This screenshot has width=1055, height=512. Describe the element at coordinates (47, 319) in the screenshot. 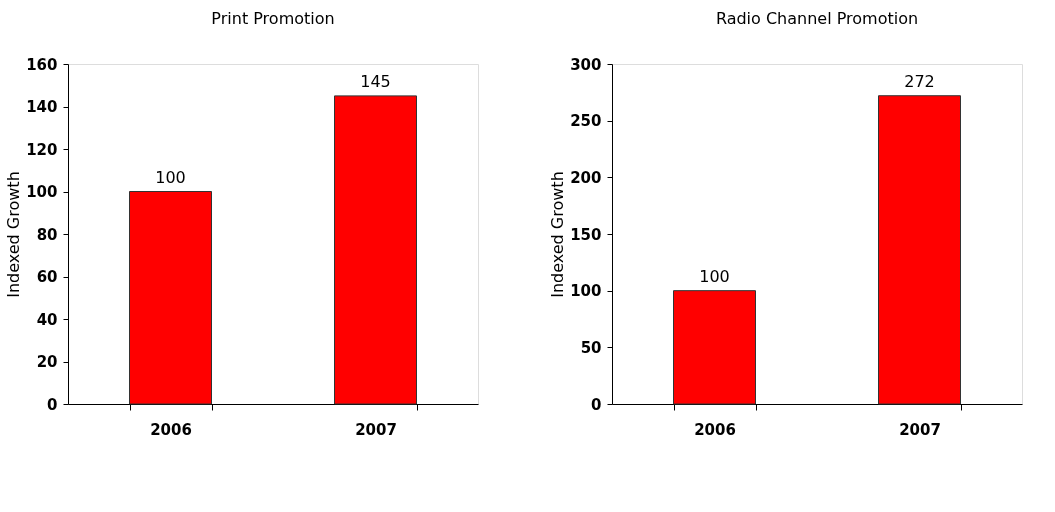

I see `y-tick-label: 40` at that location.